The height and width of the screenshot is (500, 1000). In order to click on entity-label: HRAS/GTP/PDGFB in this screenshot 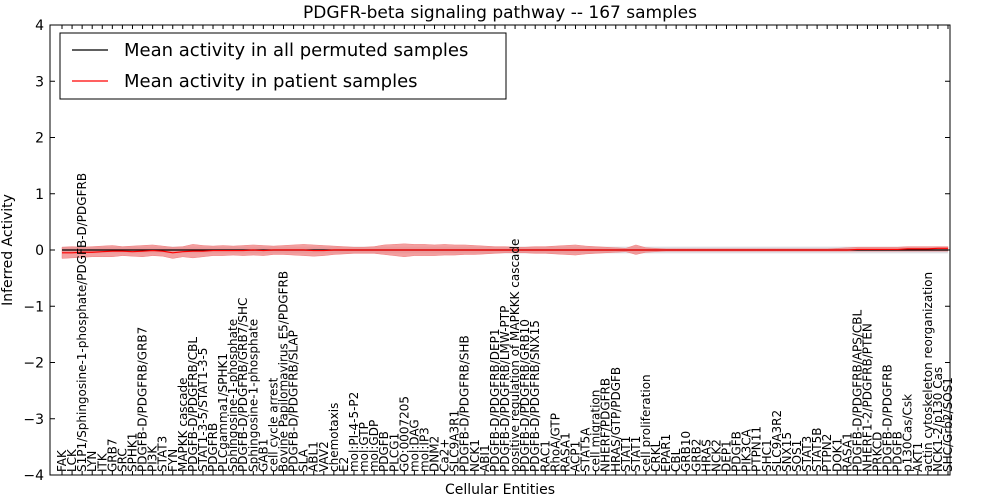, I will do `click(616, 419)`.